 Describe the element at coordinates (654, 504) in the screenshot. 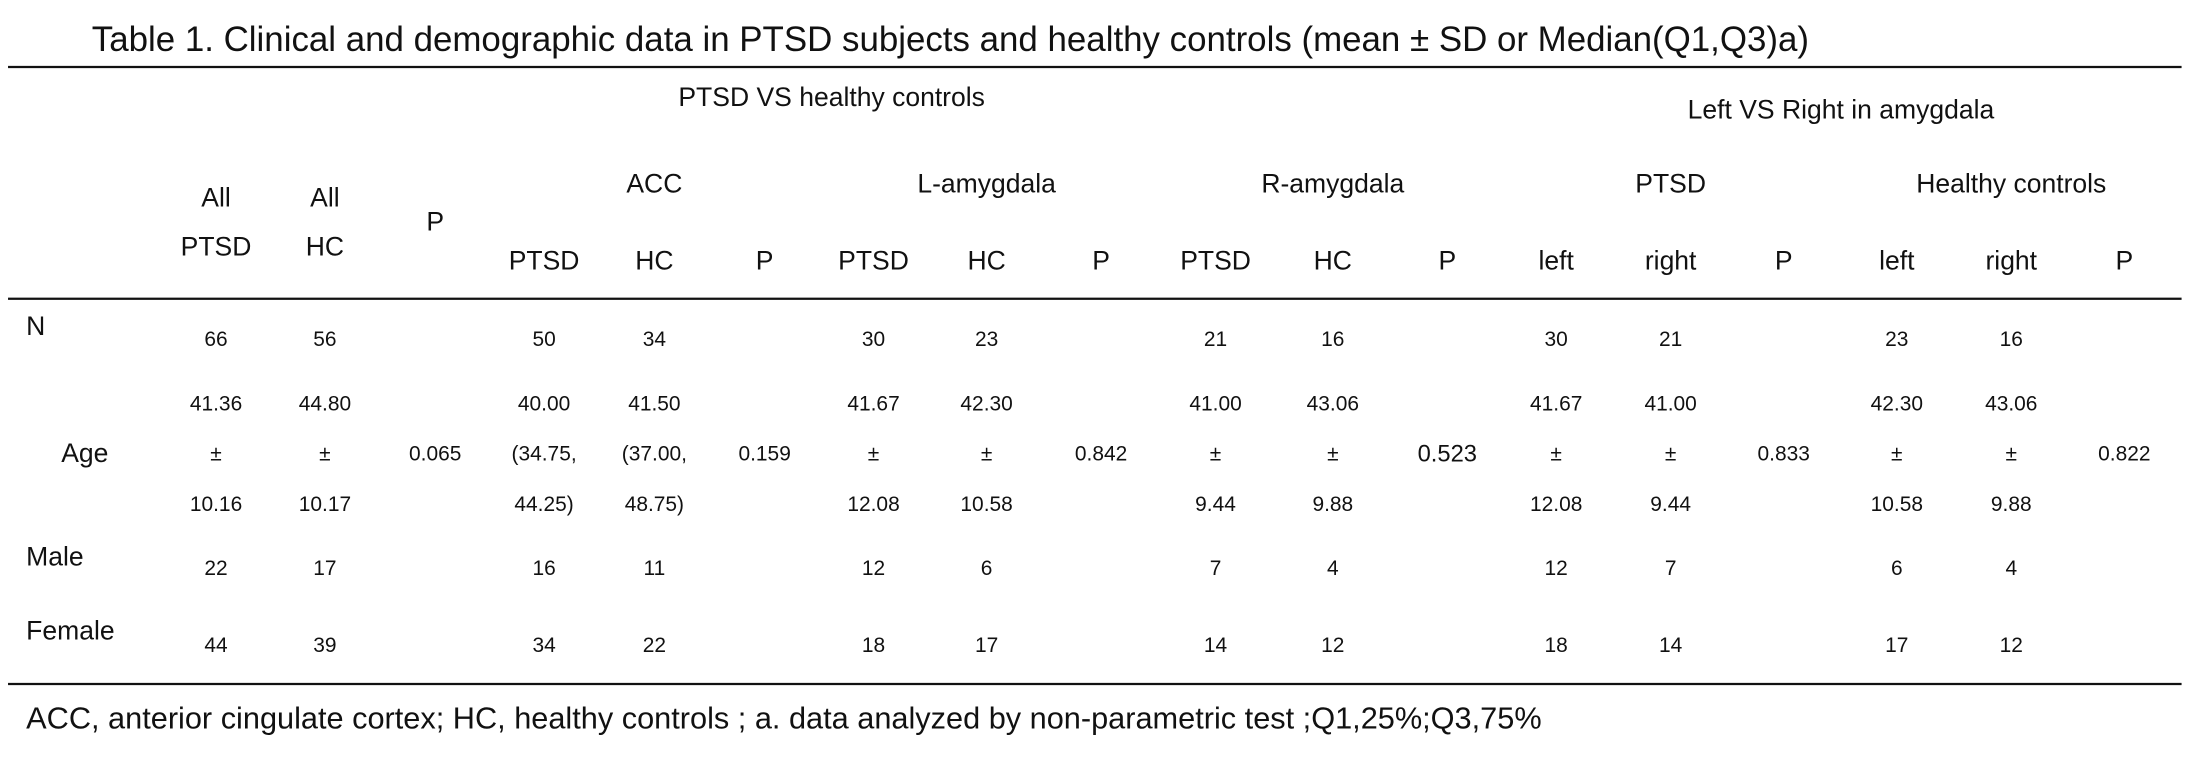

I see `cell: 48.75)` at that location.